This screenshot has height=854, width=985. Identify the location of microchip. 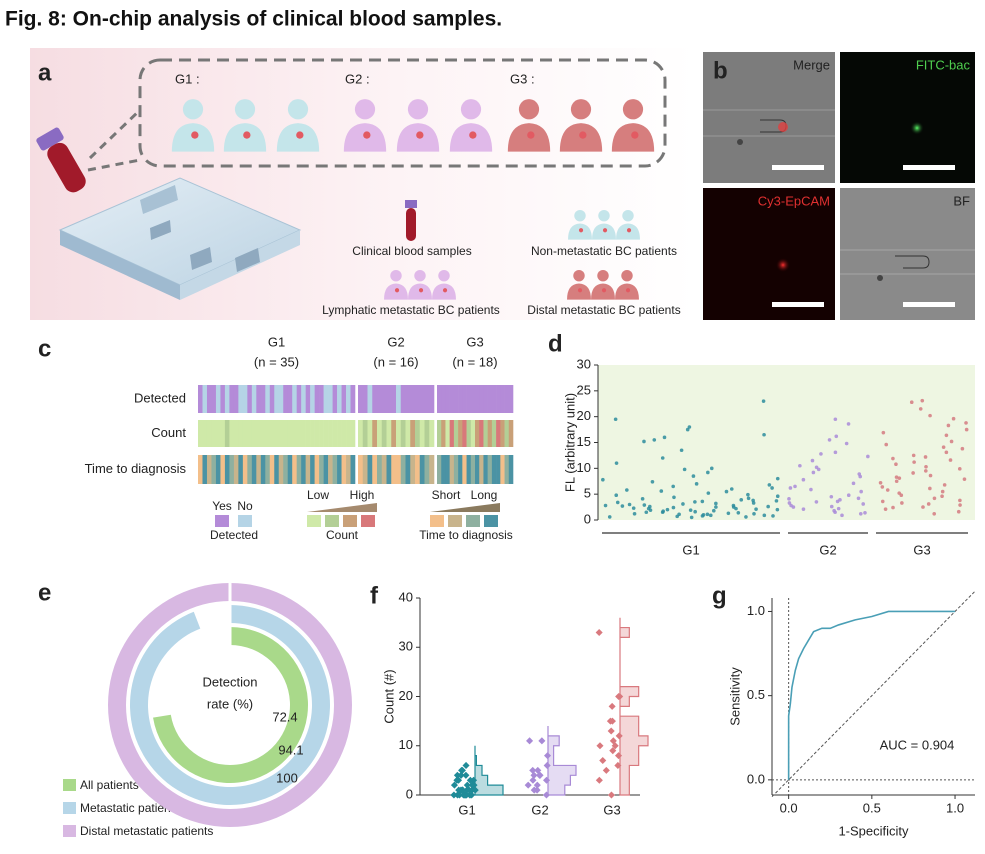
(180, 238).